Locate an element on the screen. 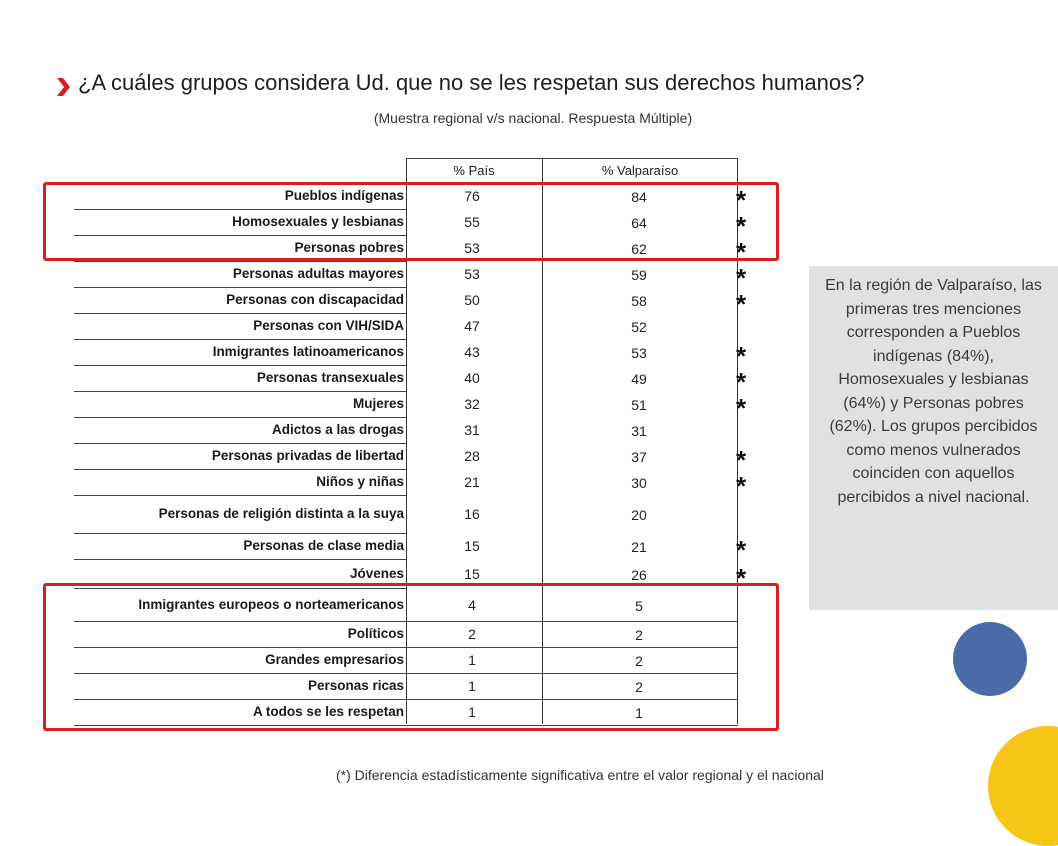 The image size is (1058, 846). row-category-label: Políticos is located at coordinates (375, 633).